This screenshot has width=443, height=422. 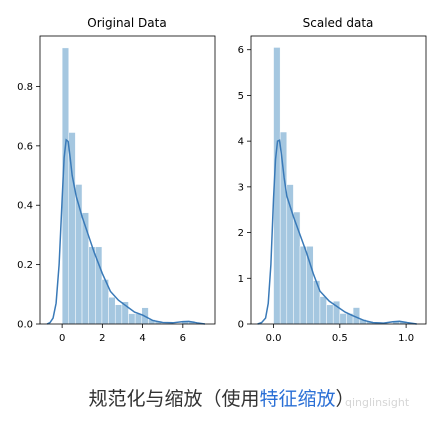 What do you see at coordinates (241, 279) in the screenshot?
I see `y-tick-label-1: 1` at bounding box center [241, 279].